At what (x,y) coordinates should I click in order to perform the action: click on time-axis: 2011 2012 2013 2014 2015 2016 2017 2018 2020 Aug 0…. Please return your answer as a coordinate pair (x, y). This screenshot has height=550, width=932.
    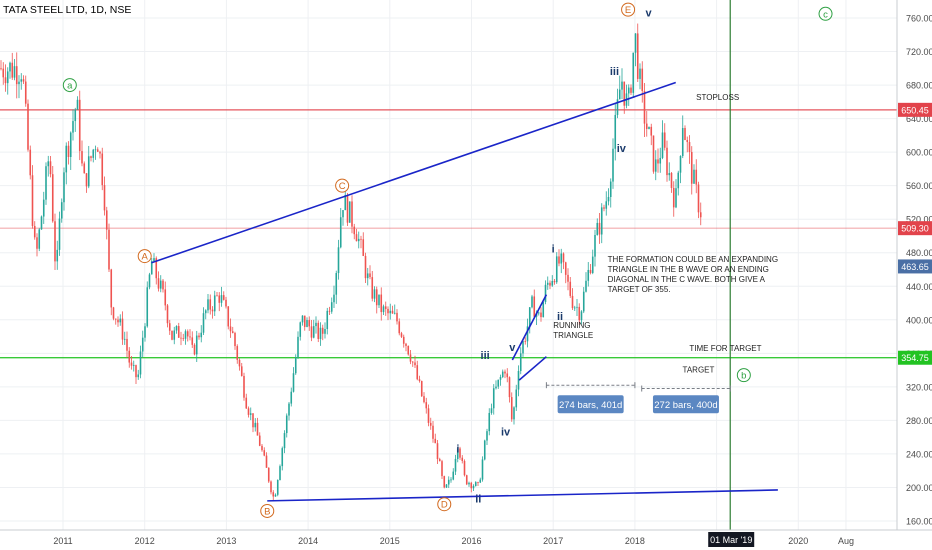
    Looking at the image, I should click on (466, 538).